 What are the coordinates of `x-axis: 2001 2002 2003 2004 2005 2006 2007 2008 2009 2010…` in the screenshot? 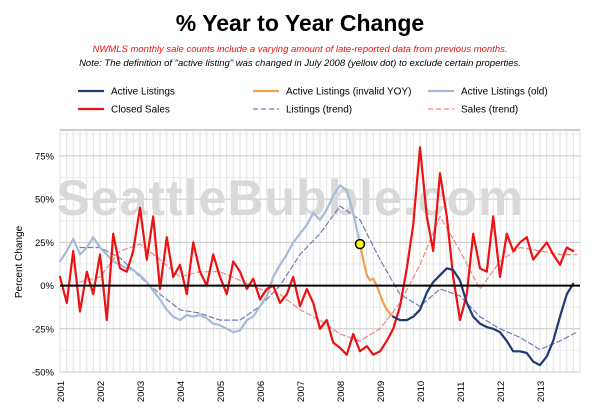 It's located at (301, 391).